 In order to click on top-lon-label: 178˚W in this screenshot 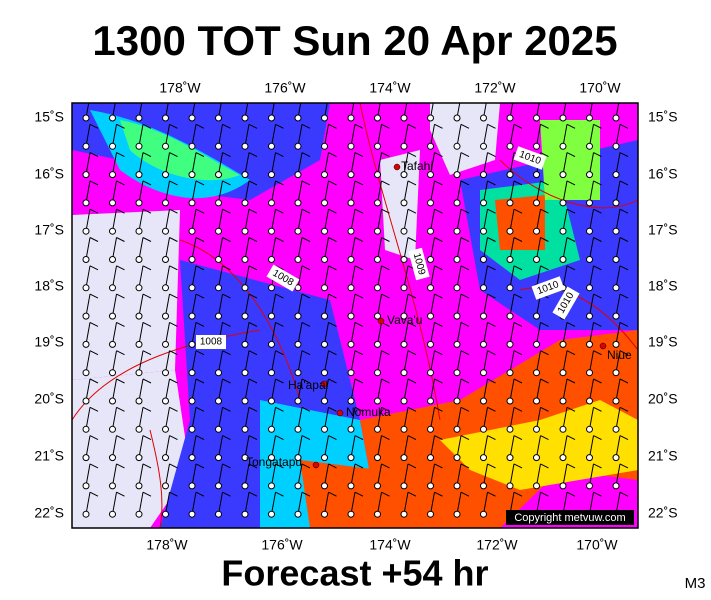, I will do `click(180, 88)`.